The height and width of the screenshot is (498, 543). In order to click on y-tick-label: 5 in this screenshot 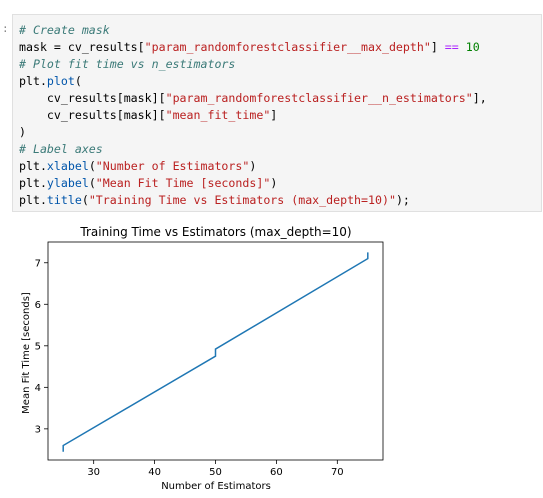, I will do `click(38, 346)`.